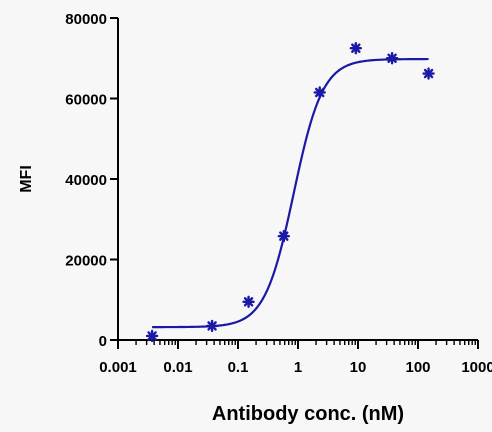  Describe the element at coordinates (476, 367) in the screenshot. I see `x-tick-label: 1000` at that location.